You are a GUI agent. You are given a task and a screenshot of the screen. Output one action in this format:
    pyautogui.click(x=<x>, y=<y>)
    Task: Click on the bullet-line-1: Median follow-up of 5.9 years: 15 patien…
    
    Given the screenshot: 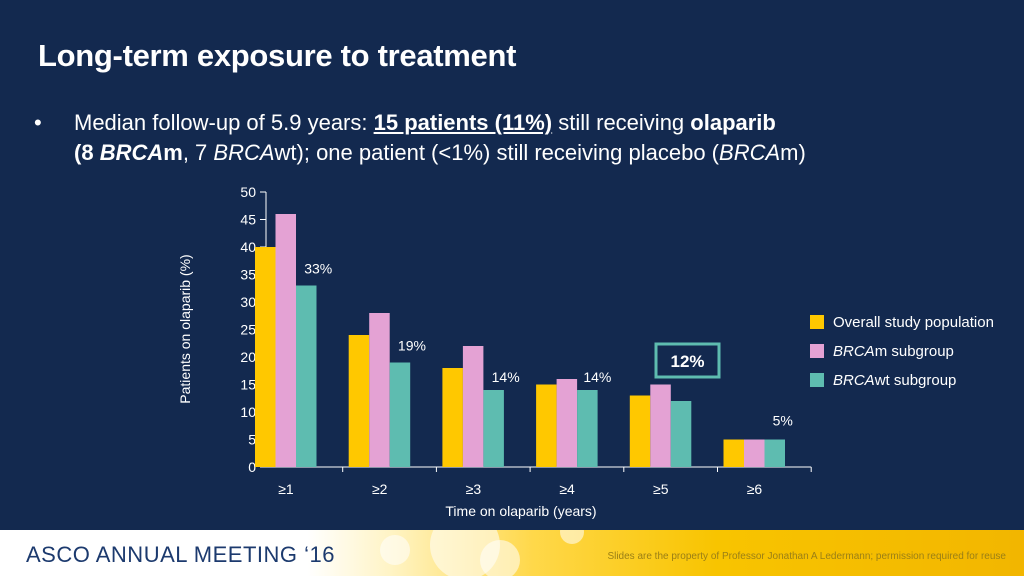 What is the action you would take?
    pyautogui.click(x=425, y=123)
    